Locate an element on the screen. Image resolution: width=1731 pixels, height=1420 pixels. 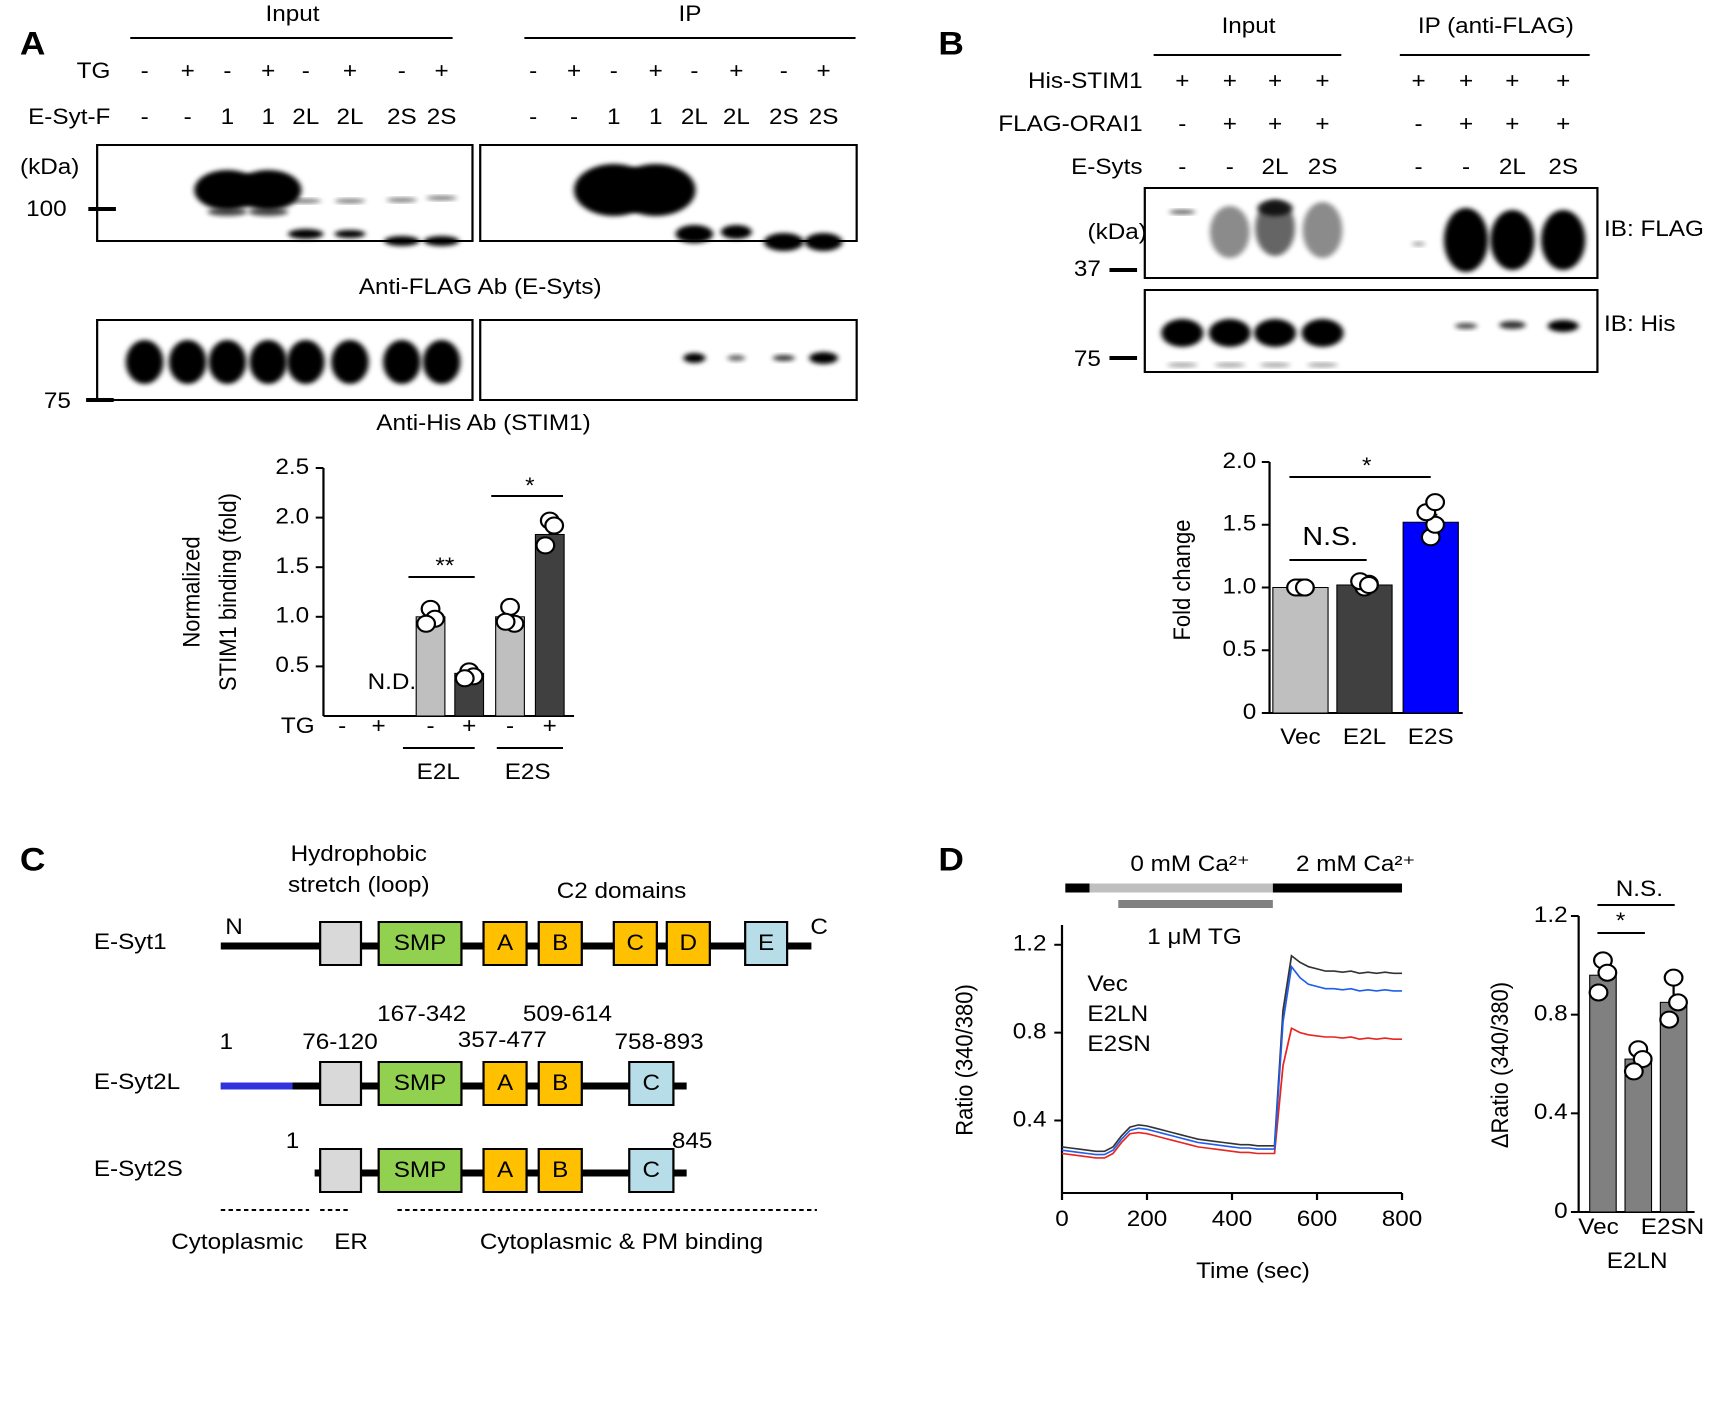
y-tick-label: 0.4 is located at coordinates (1030, 1118).